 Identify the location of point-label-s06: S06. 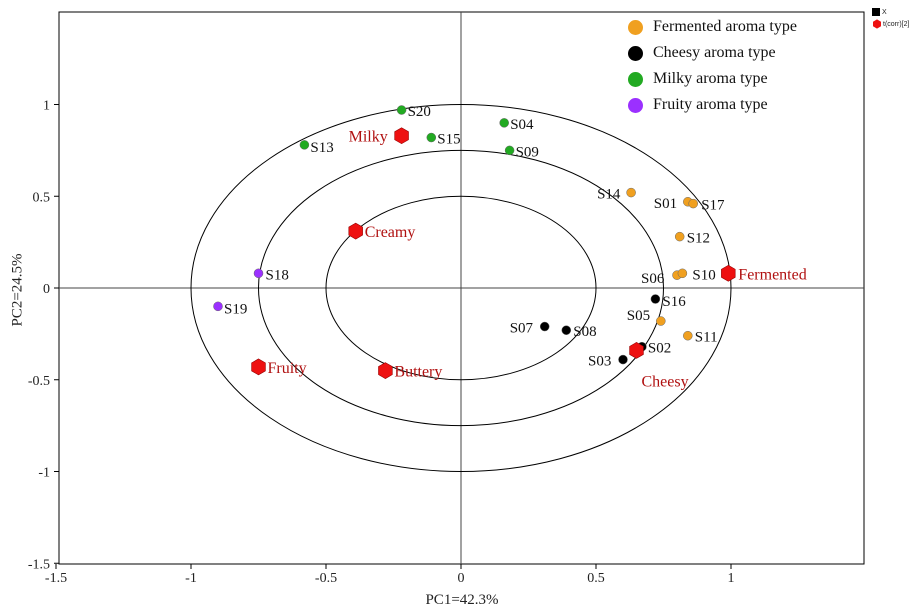
(653, 279).